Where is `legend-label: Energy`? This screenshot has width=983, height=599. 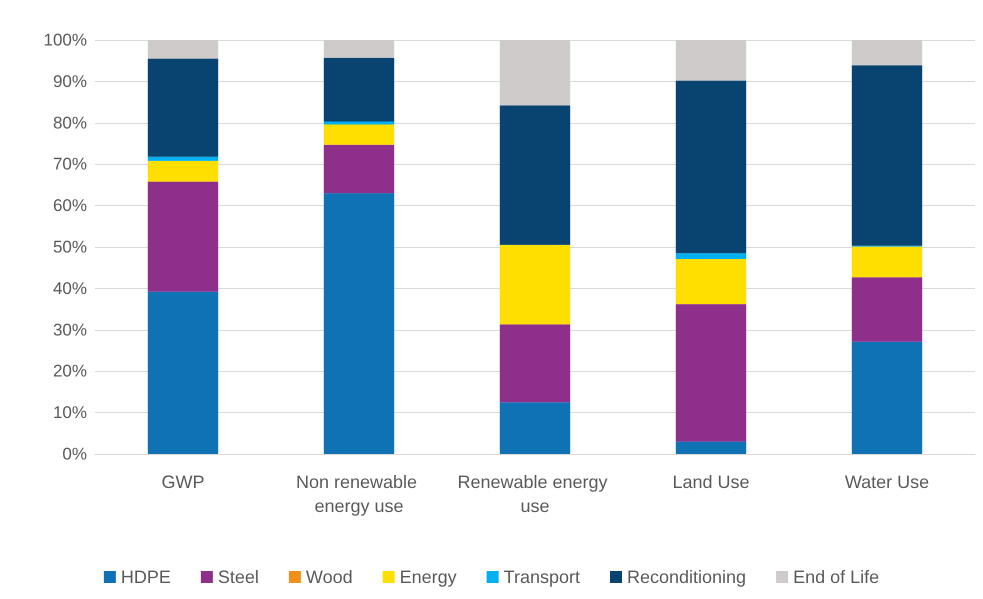 legend-label: Energy is located at coordinates (428, 577).